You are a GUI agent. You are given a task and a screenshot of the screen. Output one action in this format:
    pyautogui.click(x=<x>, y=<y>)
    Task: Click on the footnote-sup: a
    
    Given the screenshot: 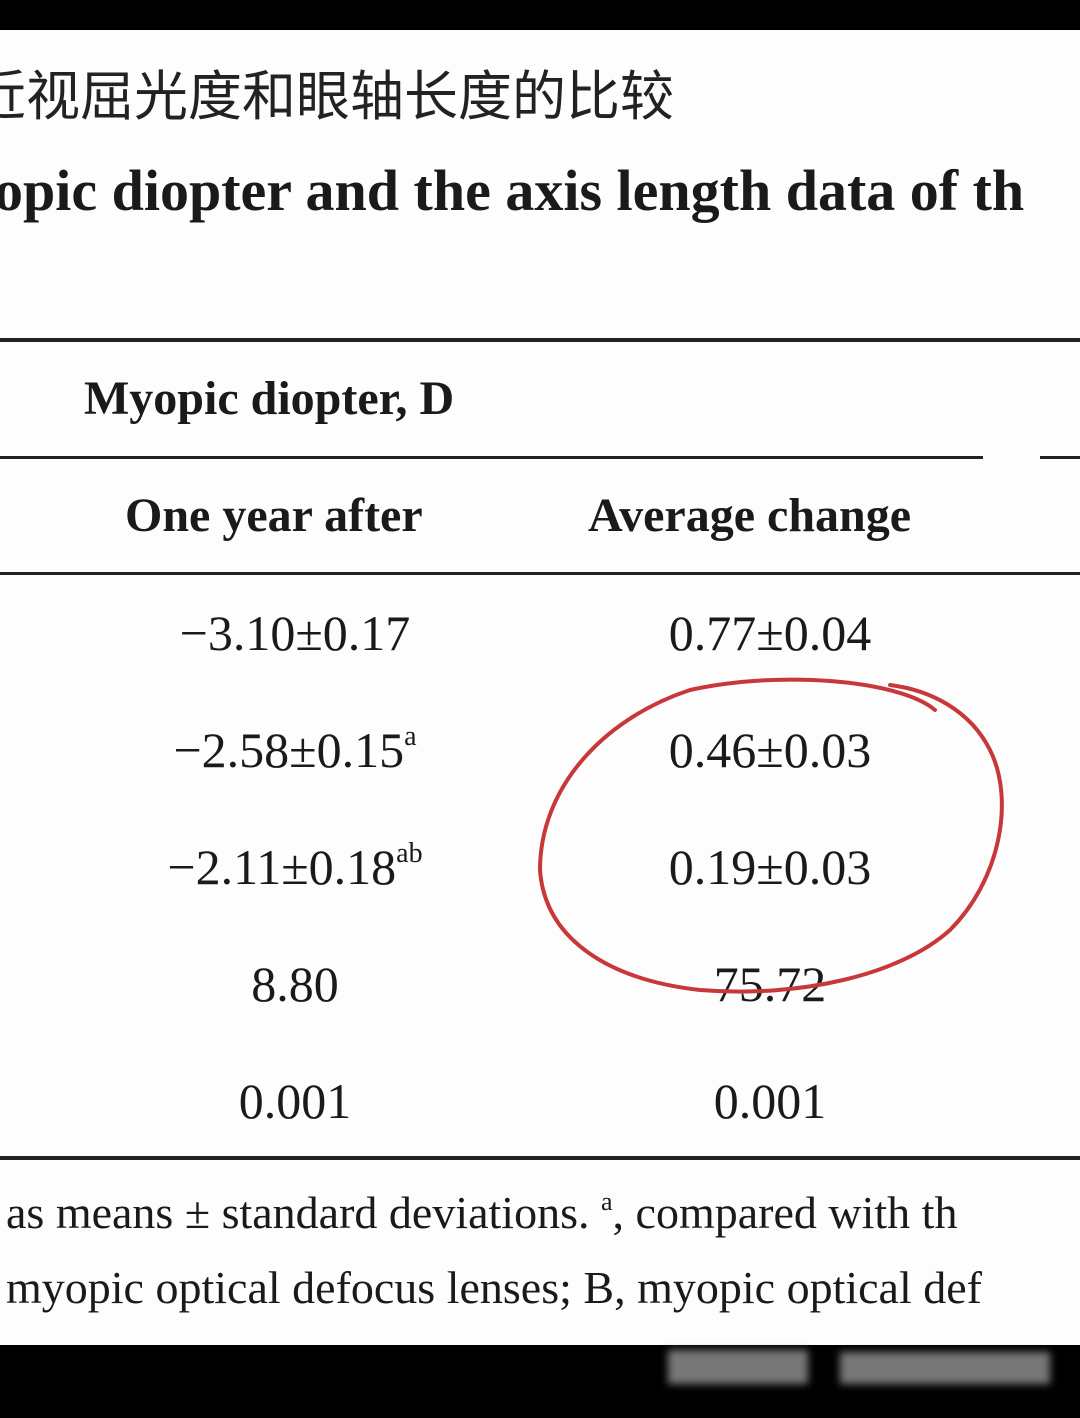 What is the action you would take?
    pyautogui.click(x=607, y=1201)
    